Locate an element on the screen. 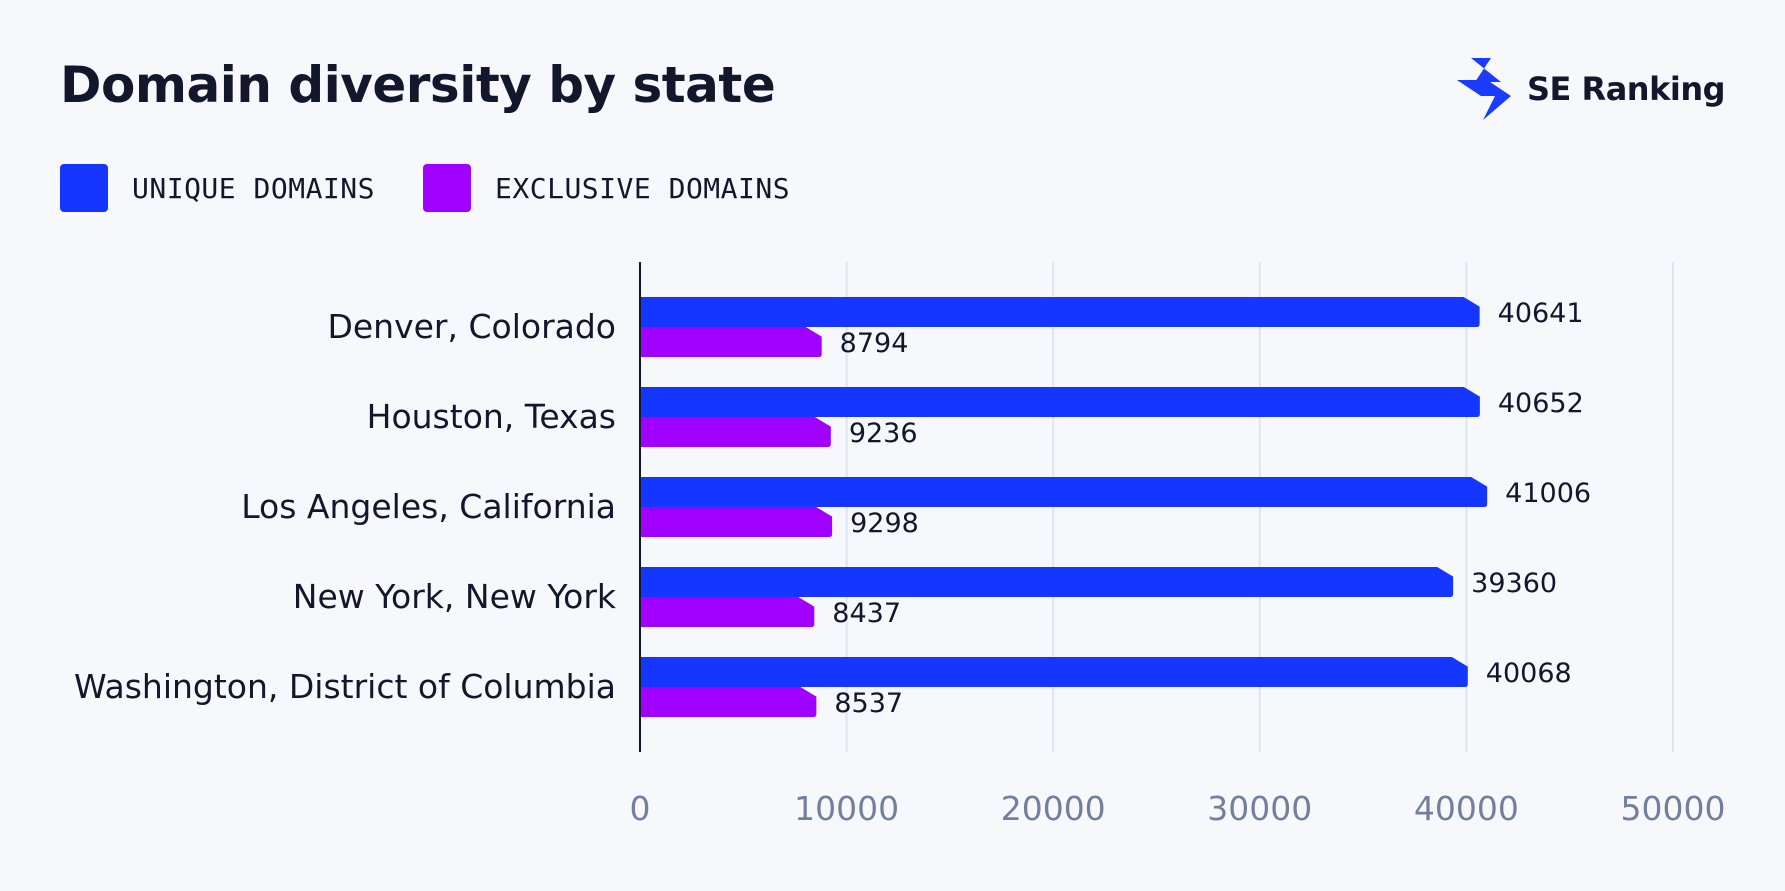 The image size is (1785, 891). x-tick-label-50000: 50000 is located at coordinates (1673, 808).